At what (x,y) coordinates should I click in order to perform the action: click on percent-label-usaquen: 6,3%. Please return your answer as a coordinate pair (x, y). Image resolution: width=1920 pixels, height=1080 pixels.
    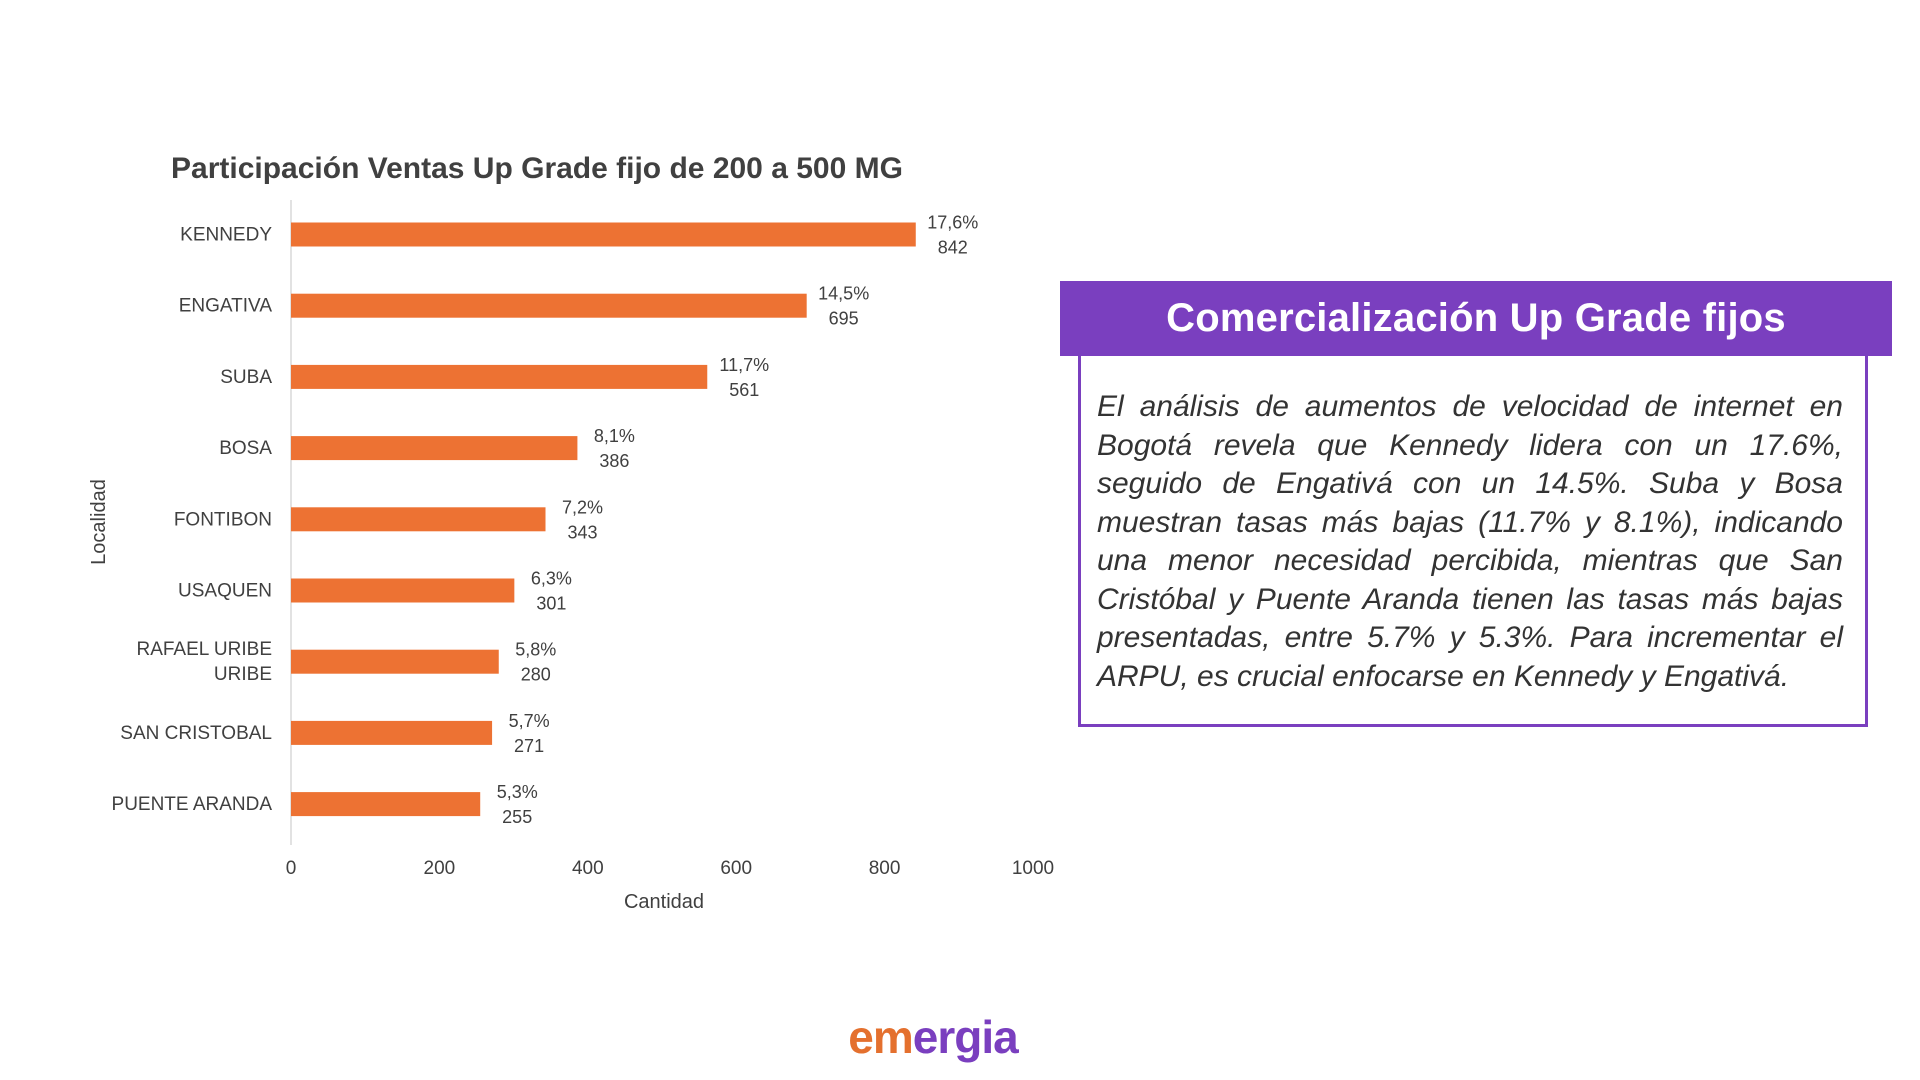
    Looking at the image, I should click on (551, 579).